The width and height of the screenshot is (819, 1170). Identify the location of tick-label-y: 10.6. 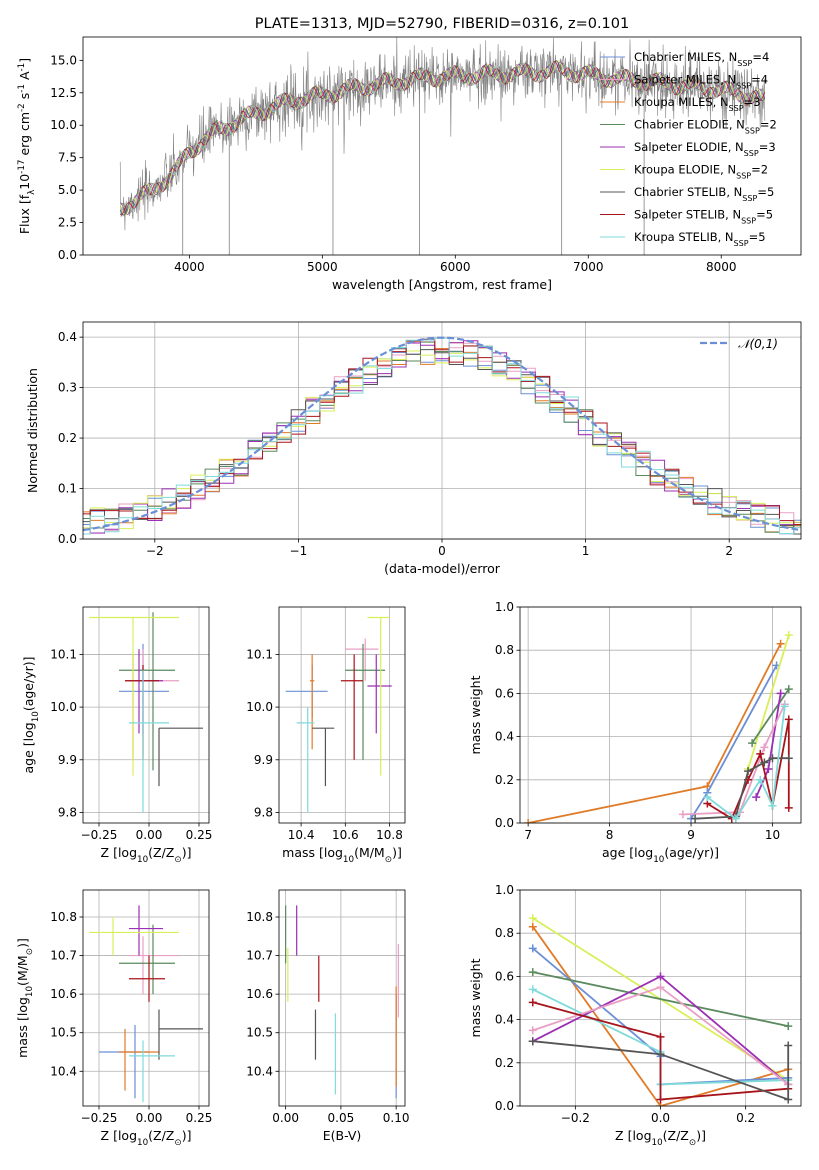
(63, 994).